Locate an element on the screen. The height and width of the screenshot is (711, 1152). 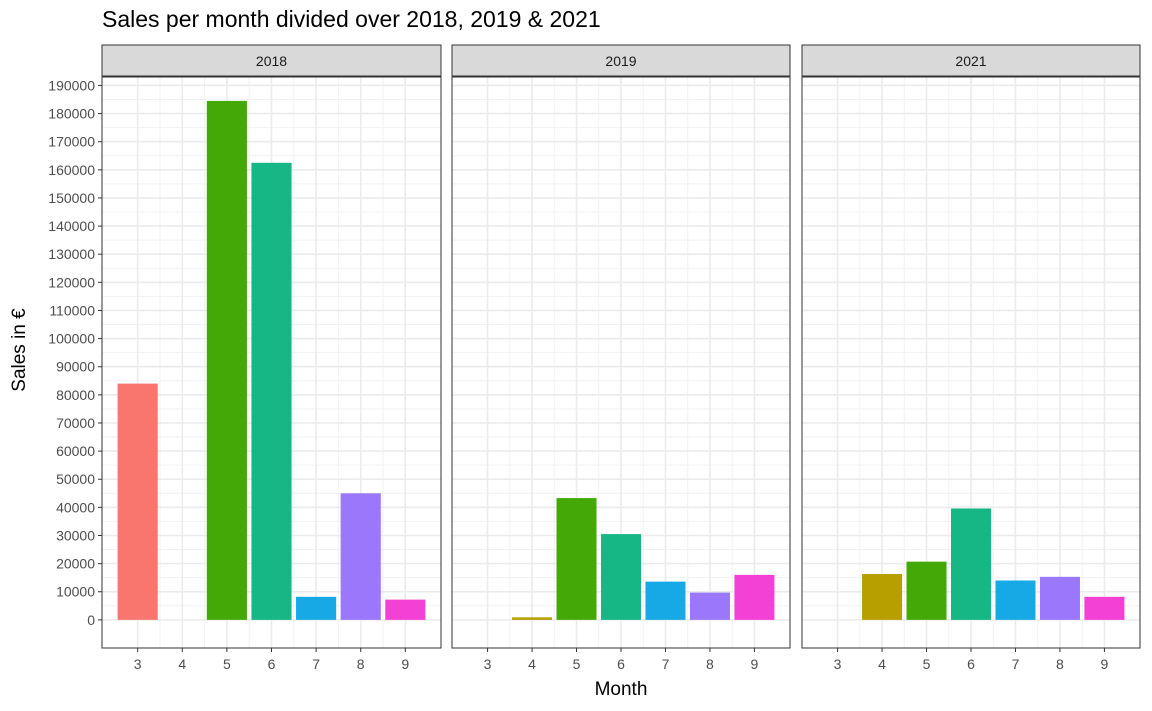
x-axis-title: Month is located at coordinates (621, 689).